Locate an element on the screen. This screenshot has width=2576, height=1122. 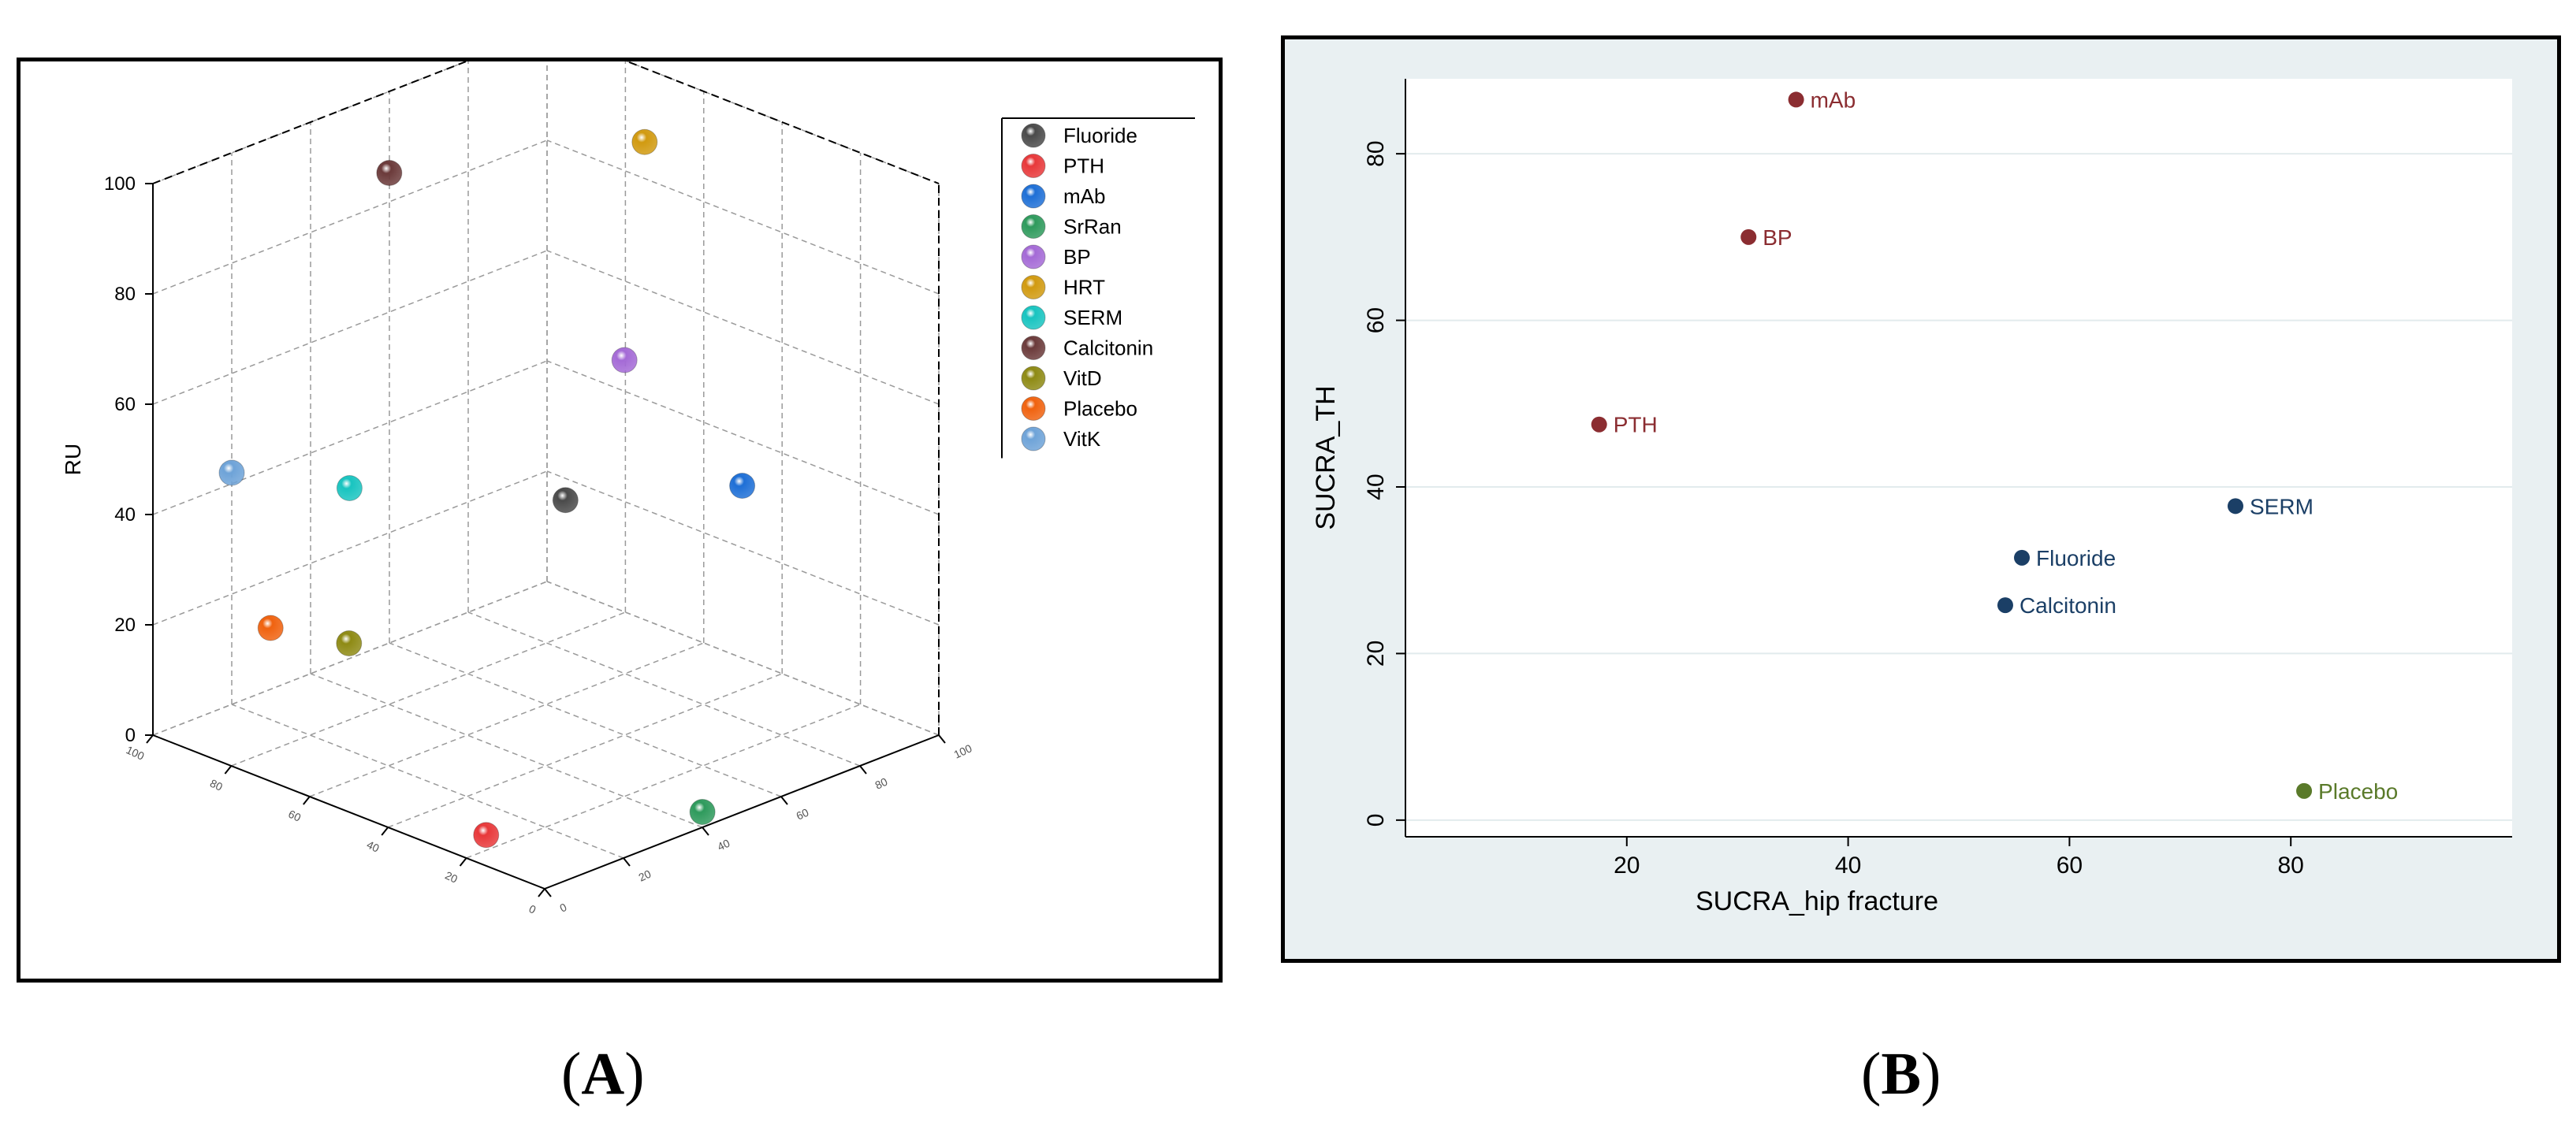
data-label-bp: BP is located at coordinates (1777, 237).